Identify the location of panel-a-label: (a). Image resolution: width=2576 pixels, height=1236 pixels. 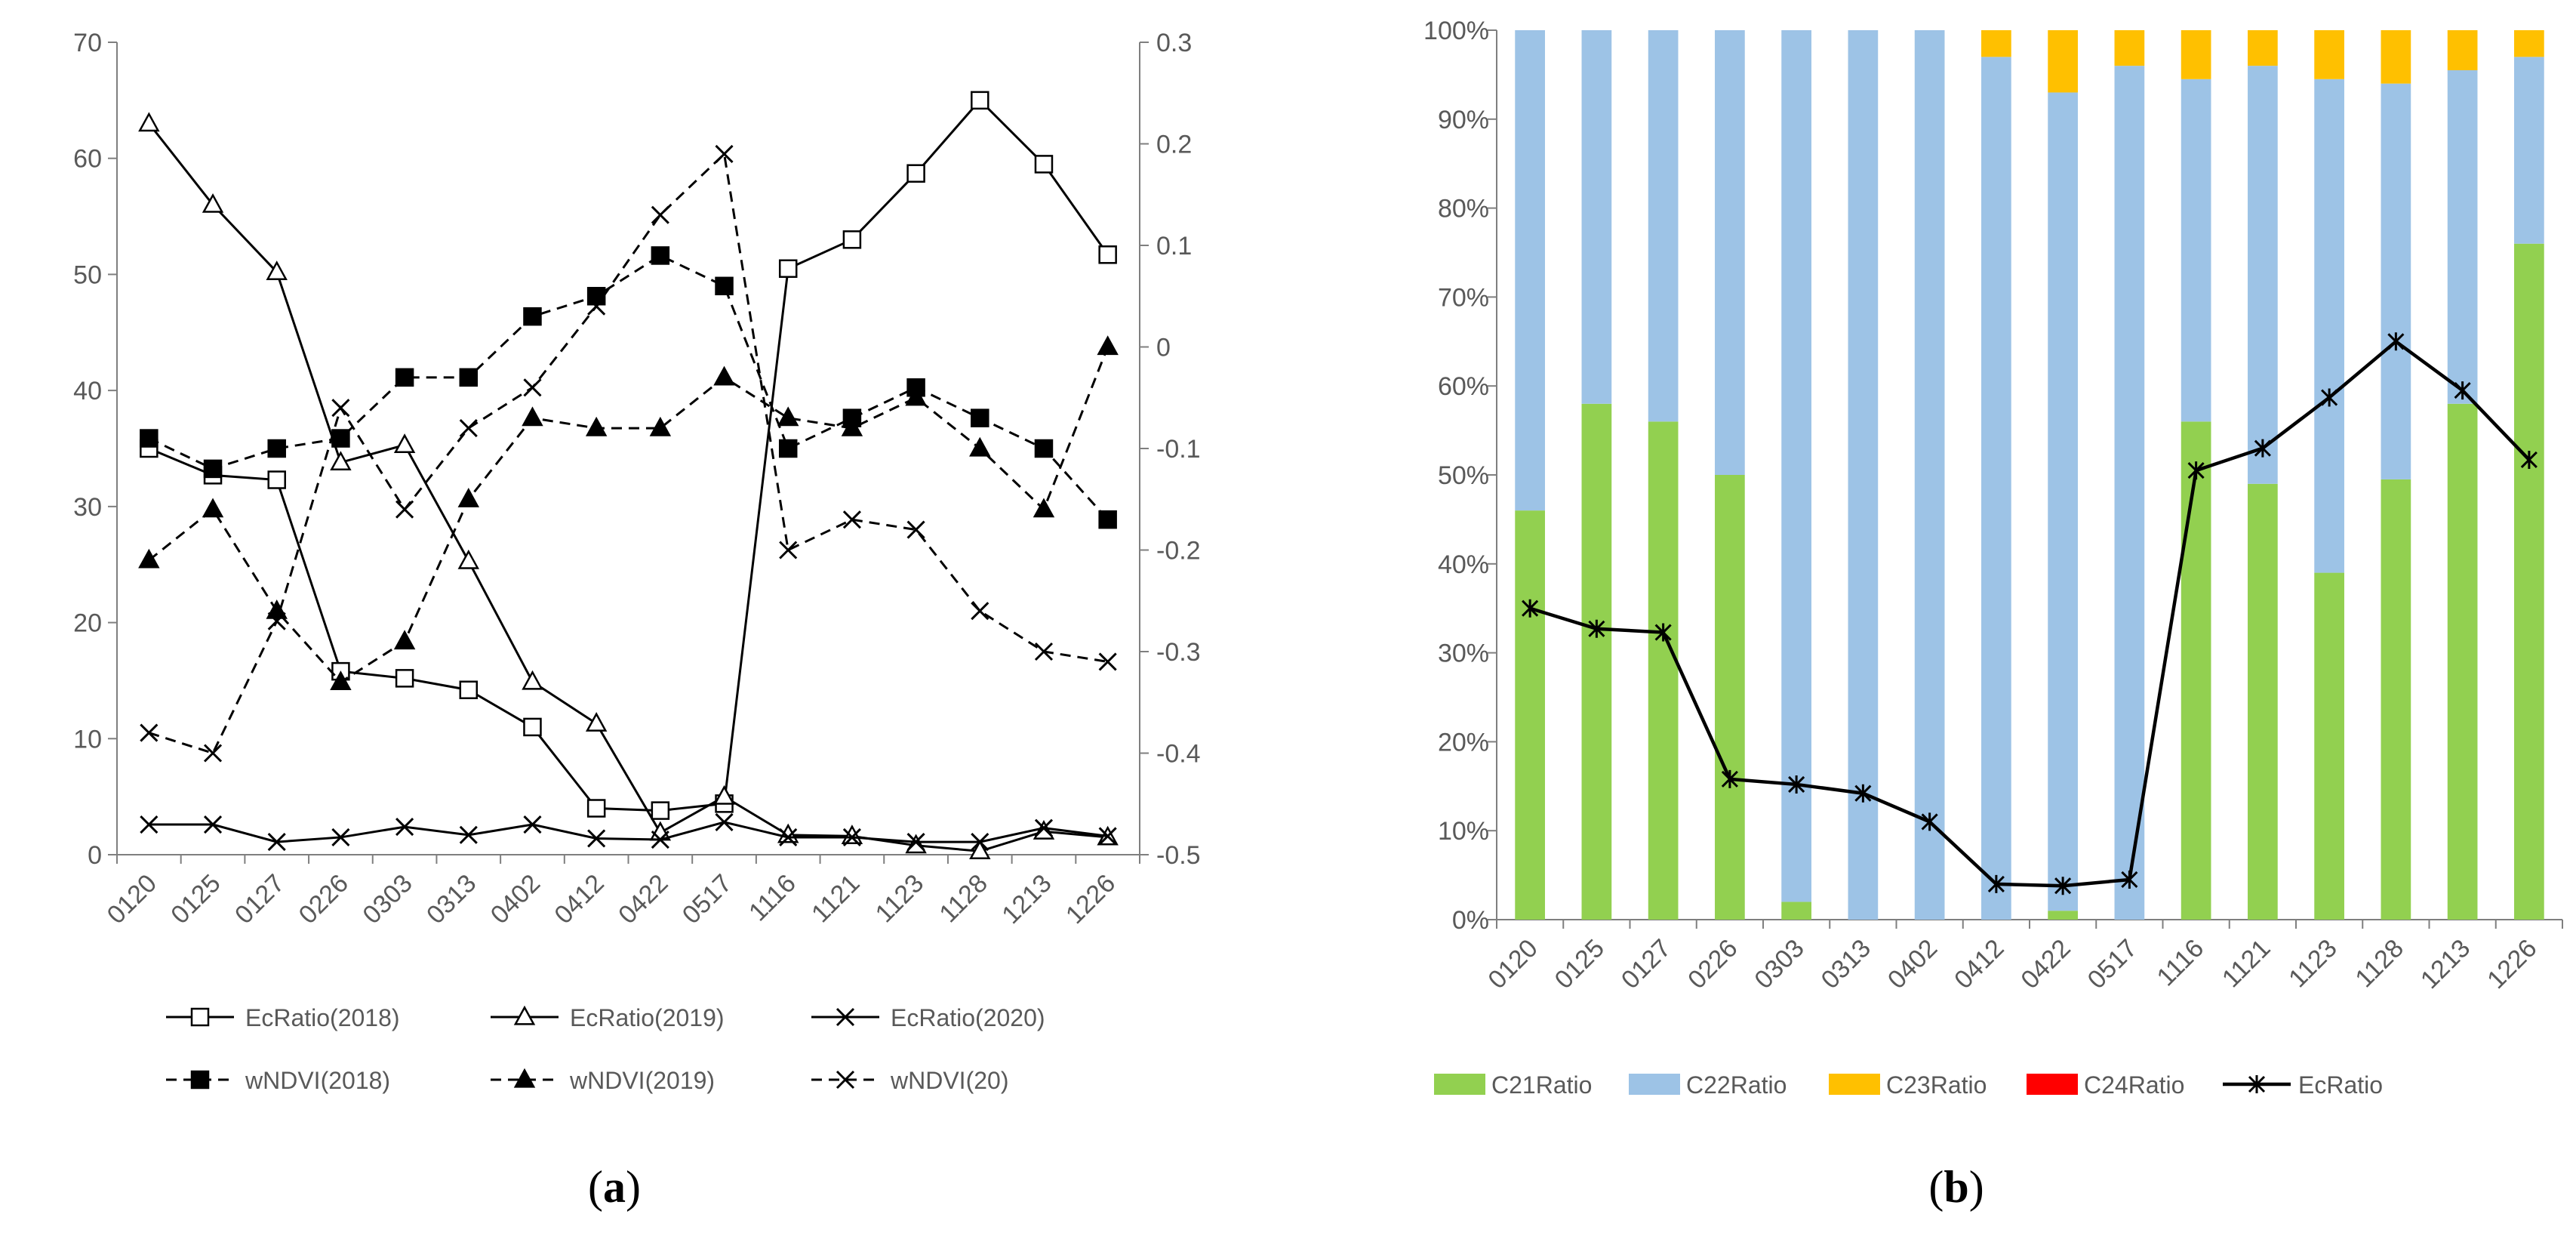
(614, 1187).